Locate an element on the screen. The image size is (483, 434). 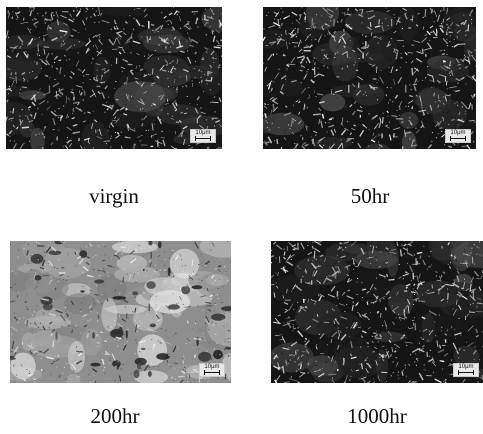
micrograph-1000hr: 10μm is located at coordinates (377, 312).